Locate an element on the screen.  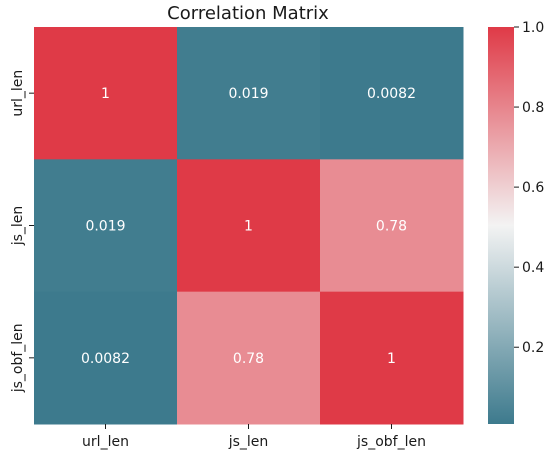
x-tick-label-2: js_obf_len is located at coordinates (391, 442).